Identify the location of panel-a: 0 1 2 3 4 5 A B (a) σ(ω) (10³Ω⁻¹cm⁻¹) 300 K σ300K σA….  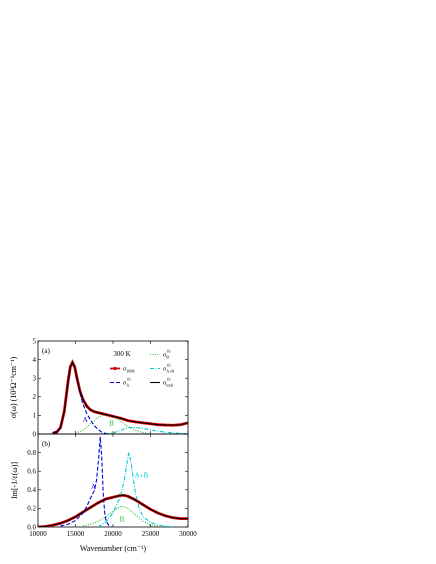
(99, 387).